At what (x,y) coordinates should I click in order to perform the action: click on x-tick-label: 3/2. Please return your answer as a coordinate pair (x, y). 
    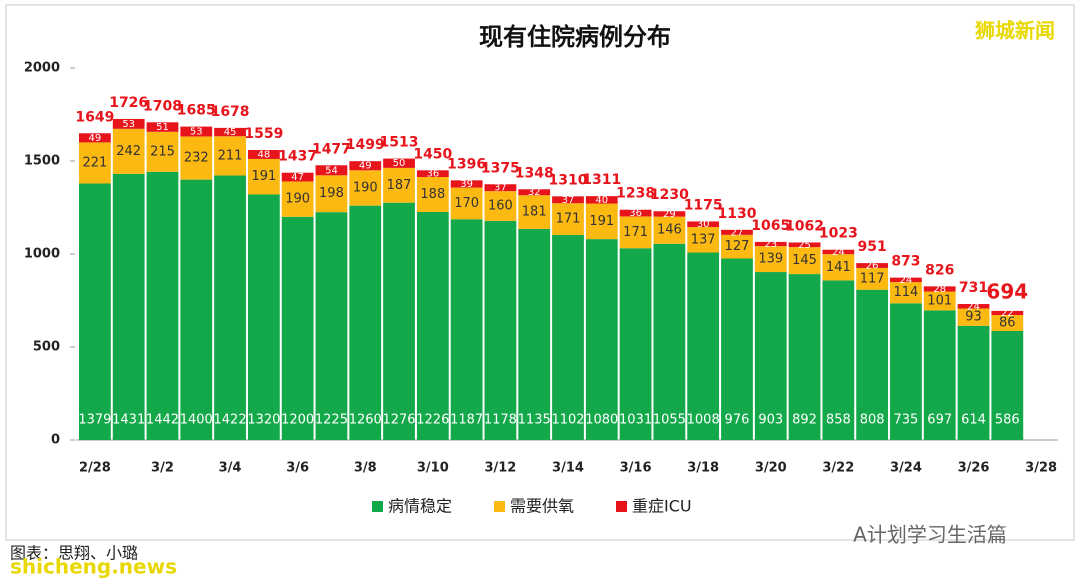
    Looking at the image, I should click on (162, 468).